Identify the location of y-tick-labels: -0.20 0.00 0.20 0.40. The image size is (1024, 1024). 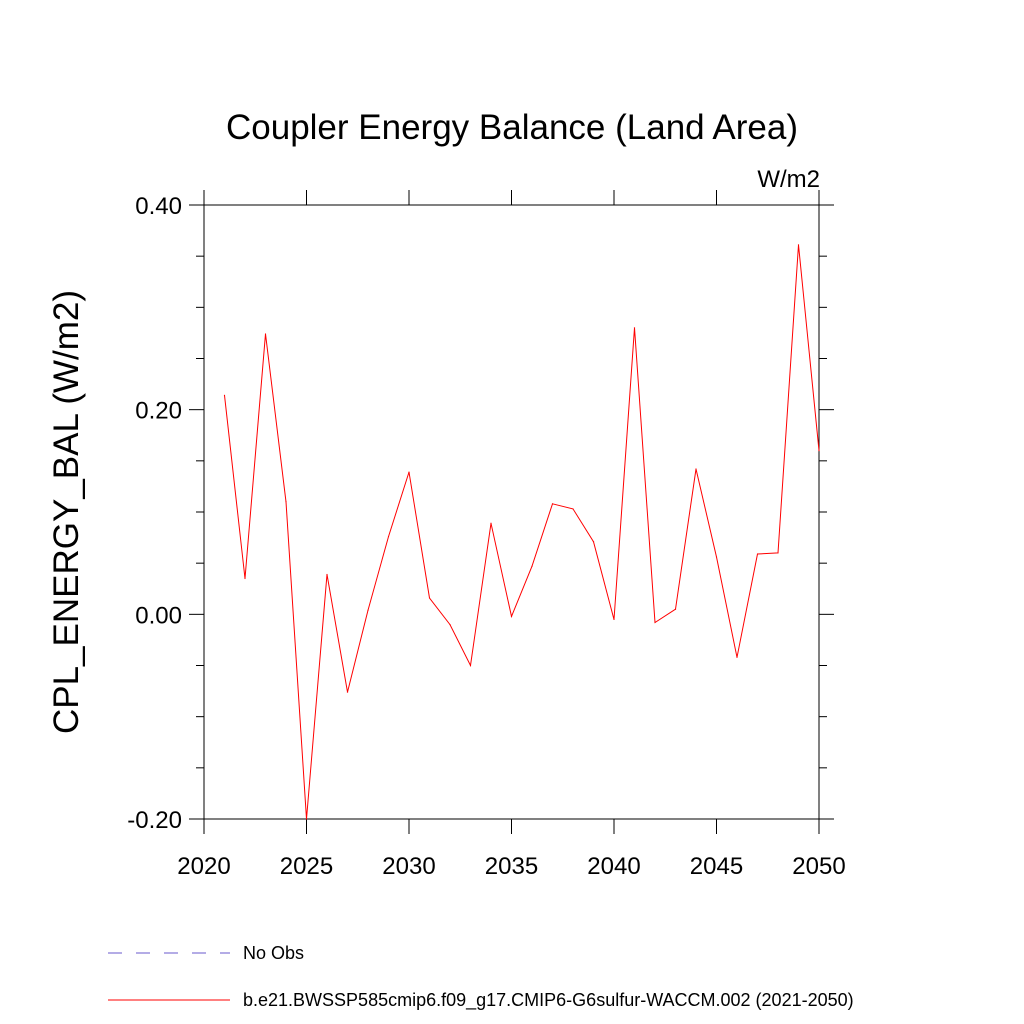
(154, 513).